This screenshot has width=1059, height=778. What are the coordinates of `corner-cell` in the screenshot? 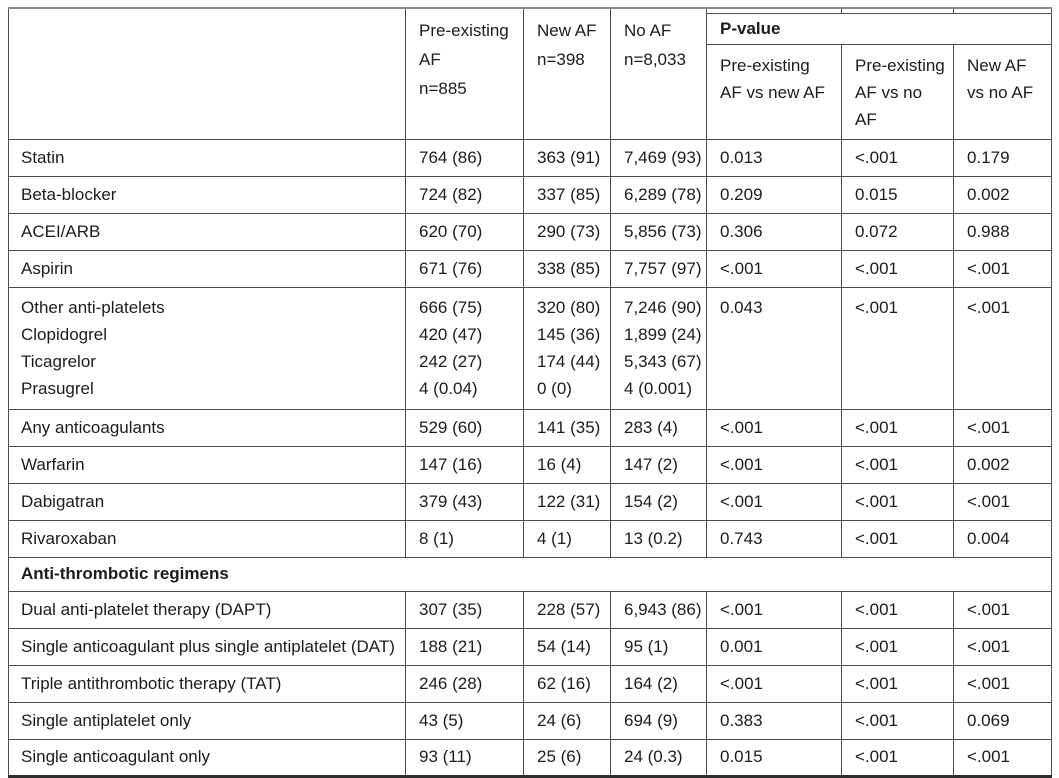 It's located at (207, 73).